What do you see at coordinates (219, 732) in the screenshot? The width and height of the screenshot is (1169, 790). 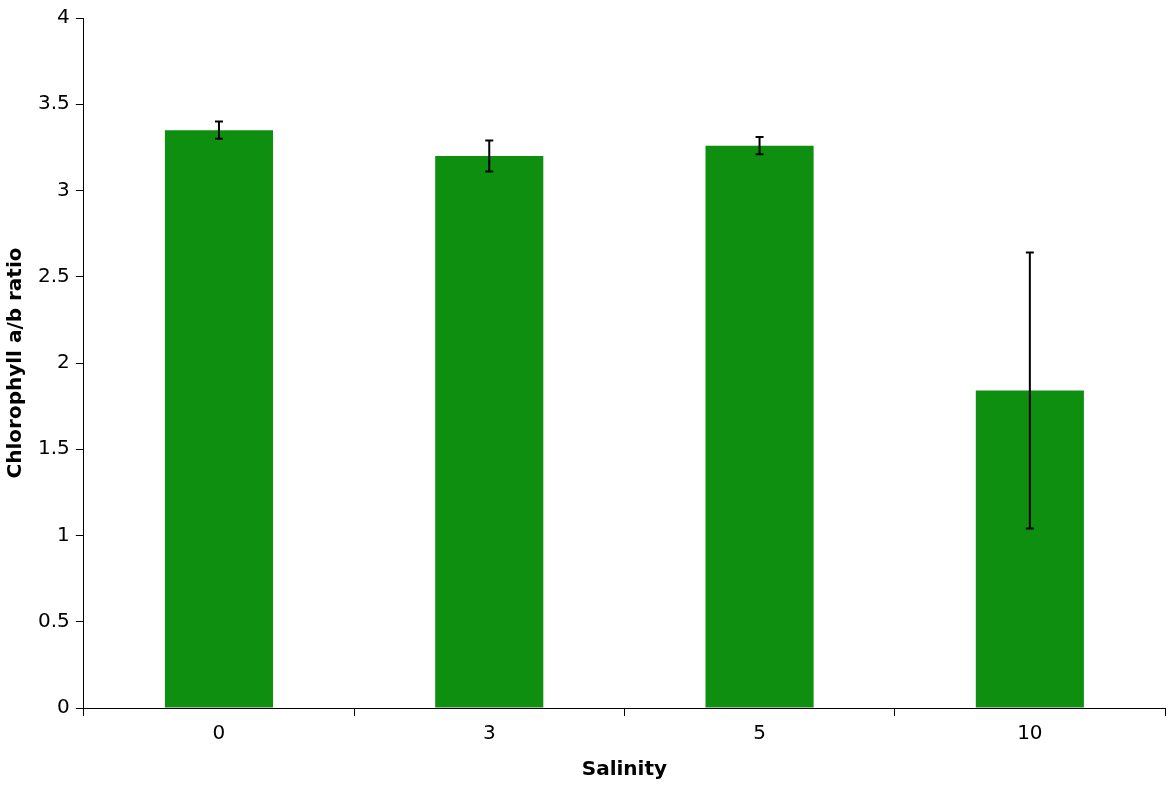 I see `x-tick-label: 0` at bounding box center [219, 732].